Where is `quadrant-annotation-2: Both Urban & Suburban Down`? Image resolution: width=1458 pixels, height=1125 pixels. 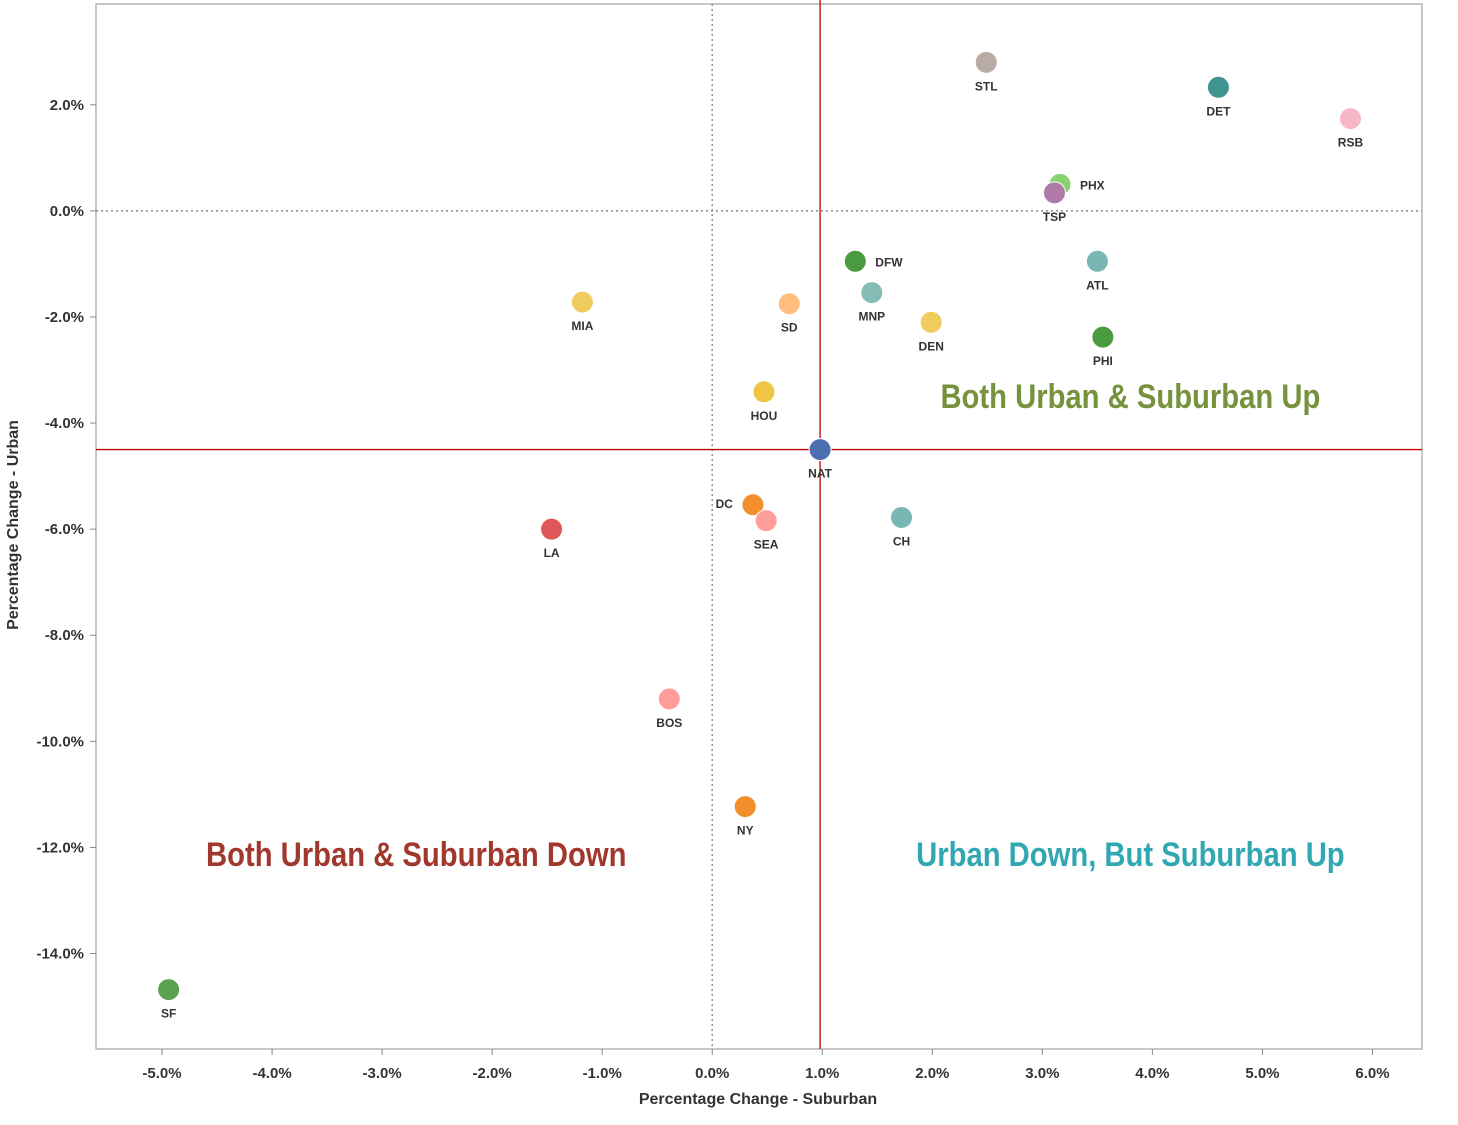 quadrant-annotation-2: Both Urban & Suburban Down is located at coordinates (416, 854).